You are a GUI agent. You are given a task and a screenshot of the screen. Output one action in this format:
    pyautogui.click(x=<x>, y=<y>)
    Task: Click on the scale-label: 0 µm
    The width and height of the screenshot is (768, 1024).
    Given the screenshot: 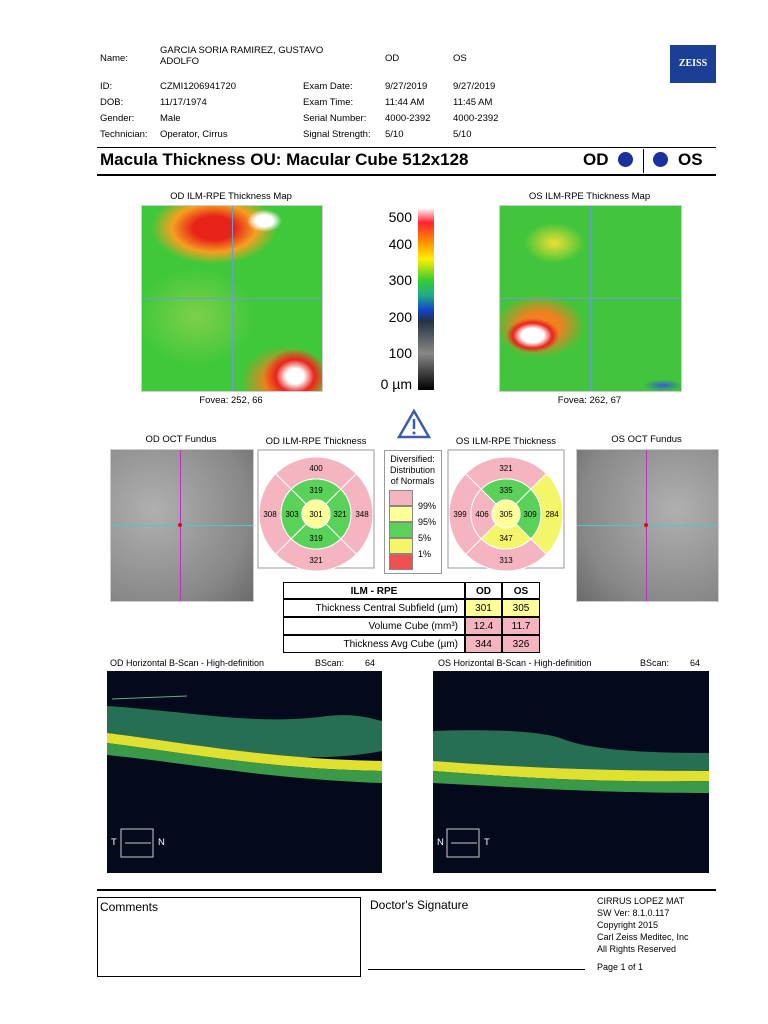 What is the action you would take?
    pyautogui.click(x=396, y=384)
    